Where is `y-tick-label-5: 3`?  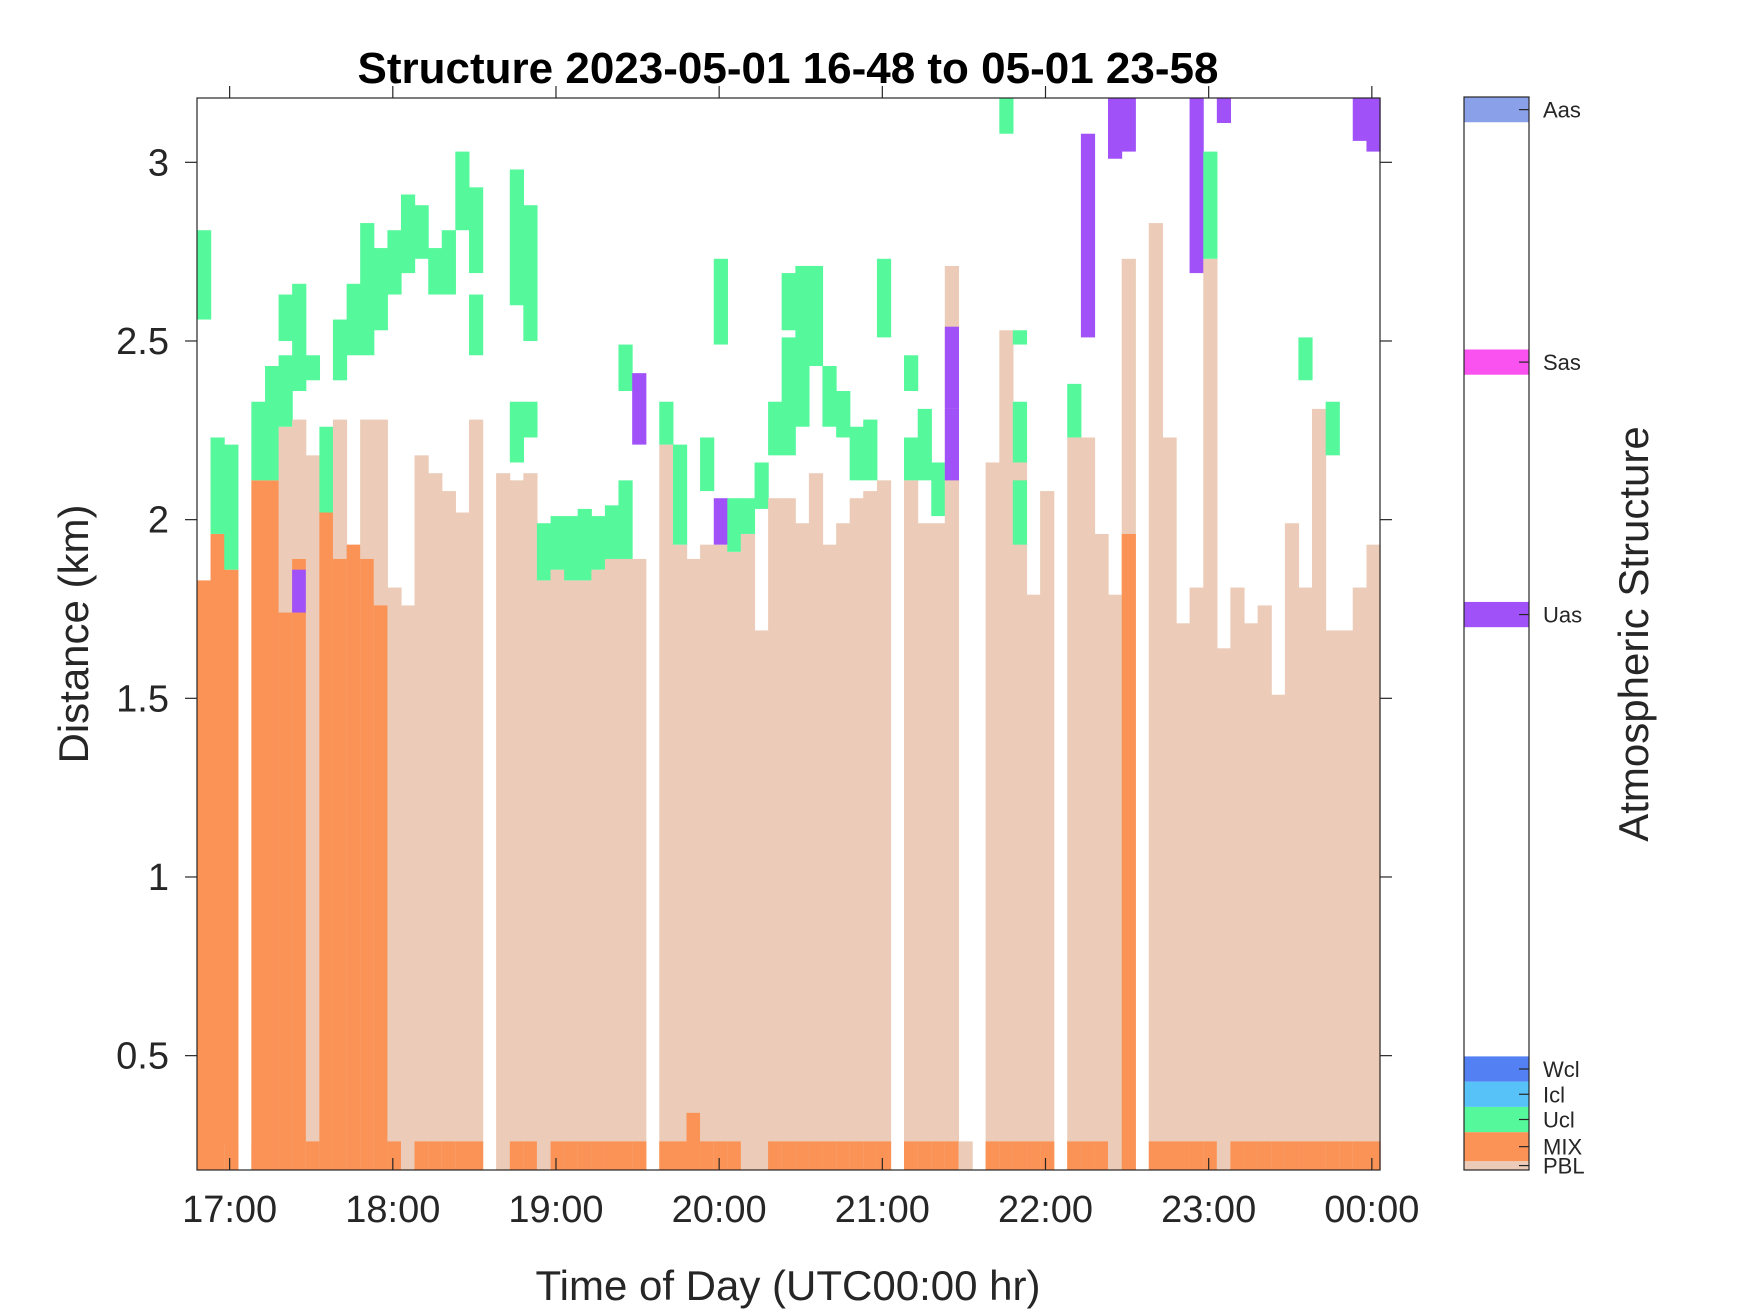 y-tick-label-5: 3 is located at coordinates (158, 163).